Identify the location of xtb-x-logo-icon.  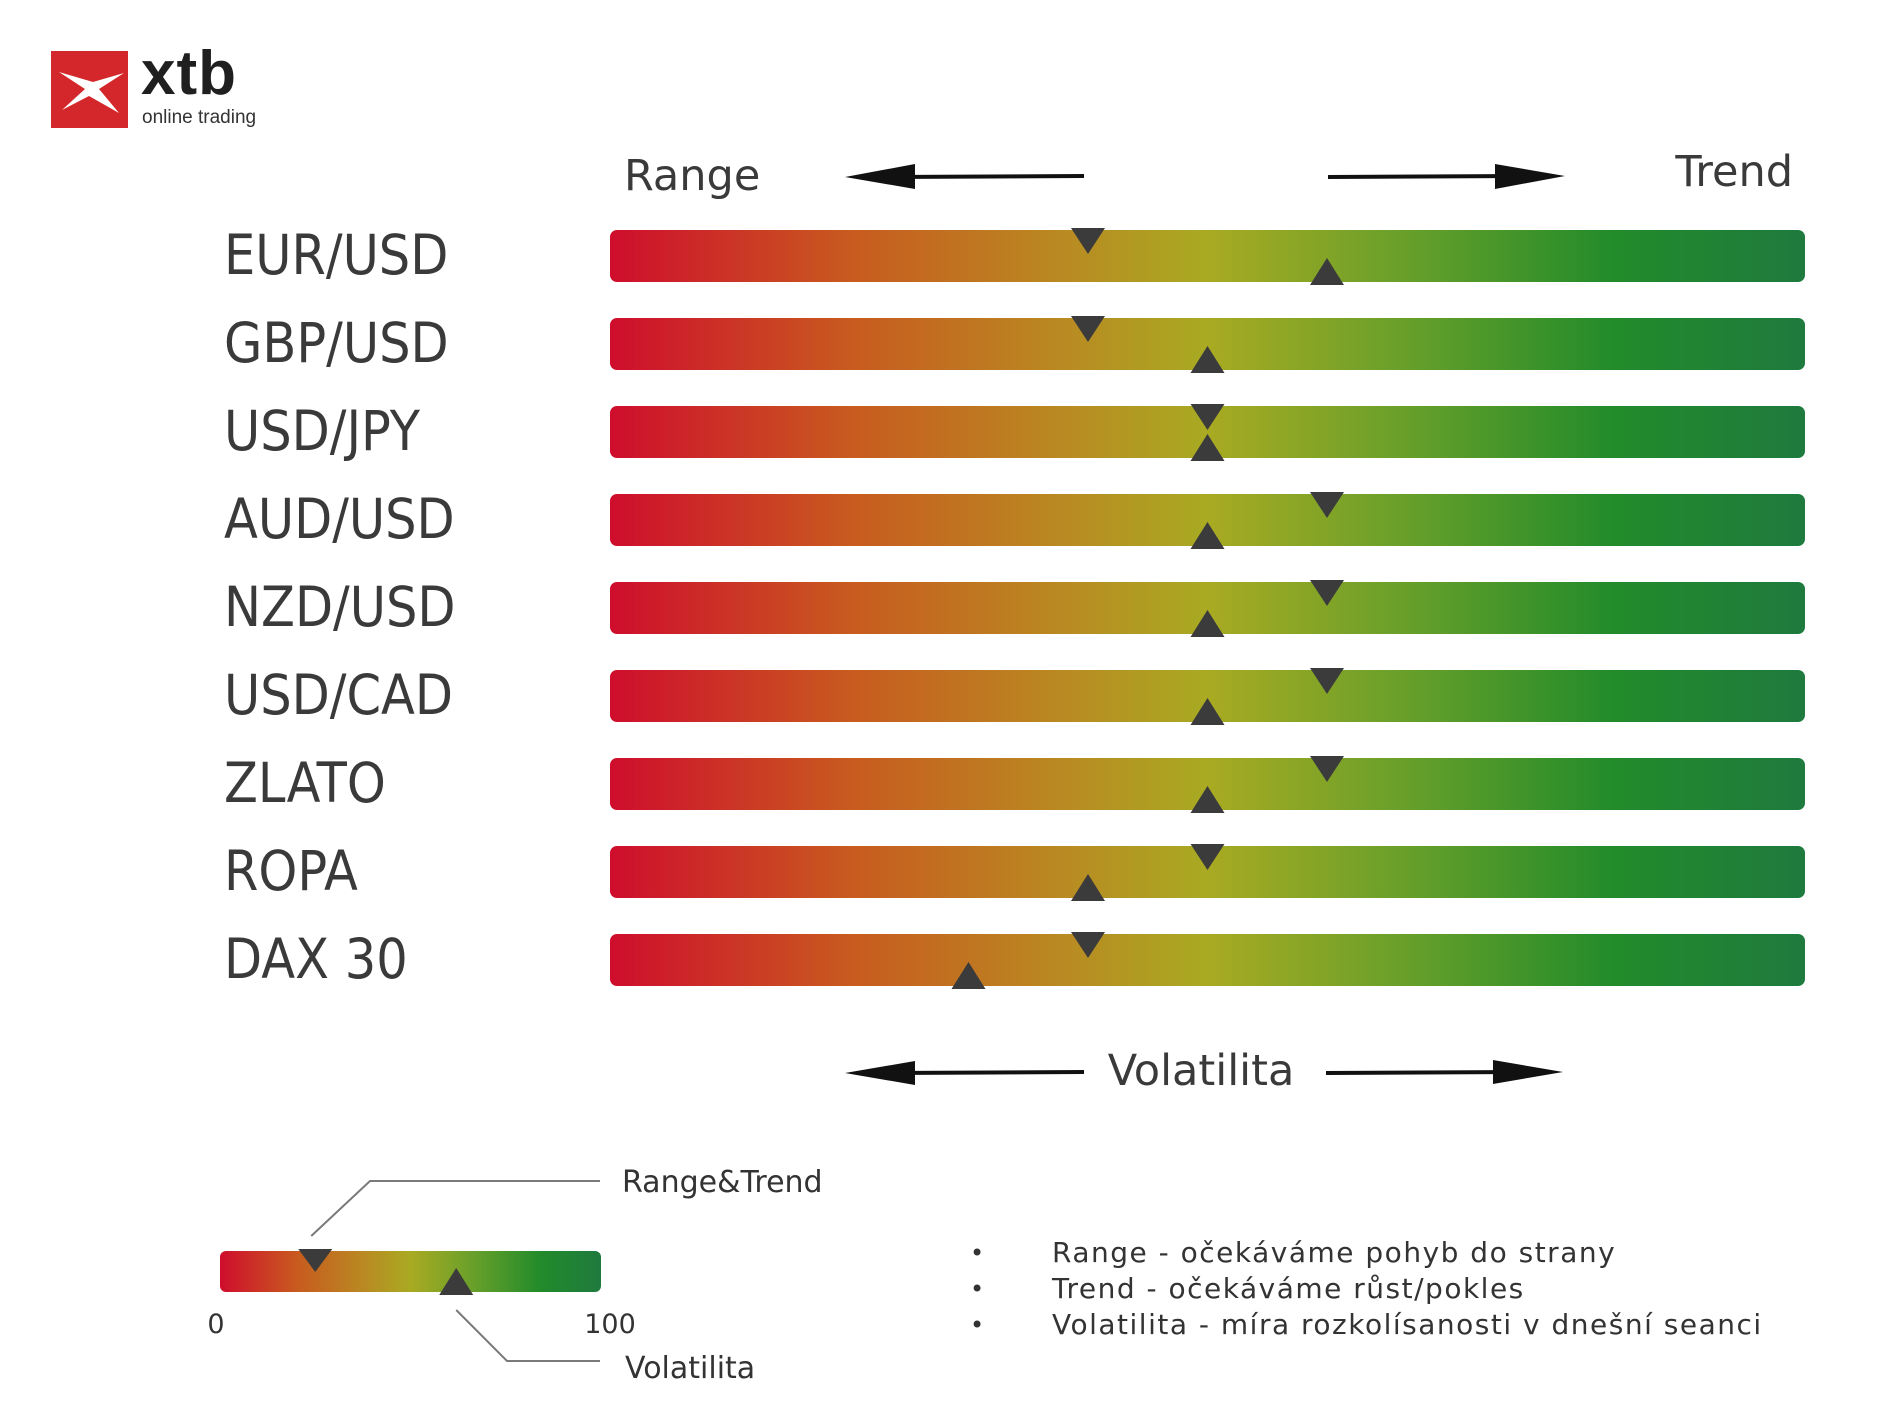
(89, 89).